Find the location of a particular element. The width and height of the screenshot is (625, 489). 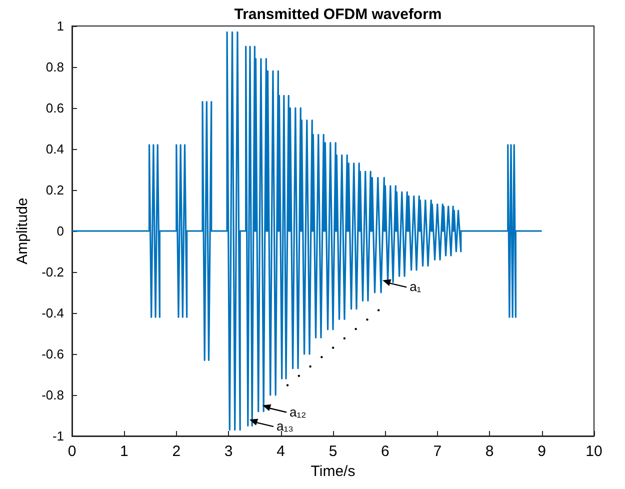

annotation: a₁ is located at coordinates (416, 286).